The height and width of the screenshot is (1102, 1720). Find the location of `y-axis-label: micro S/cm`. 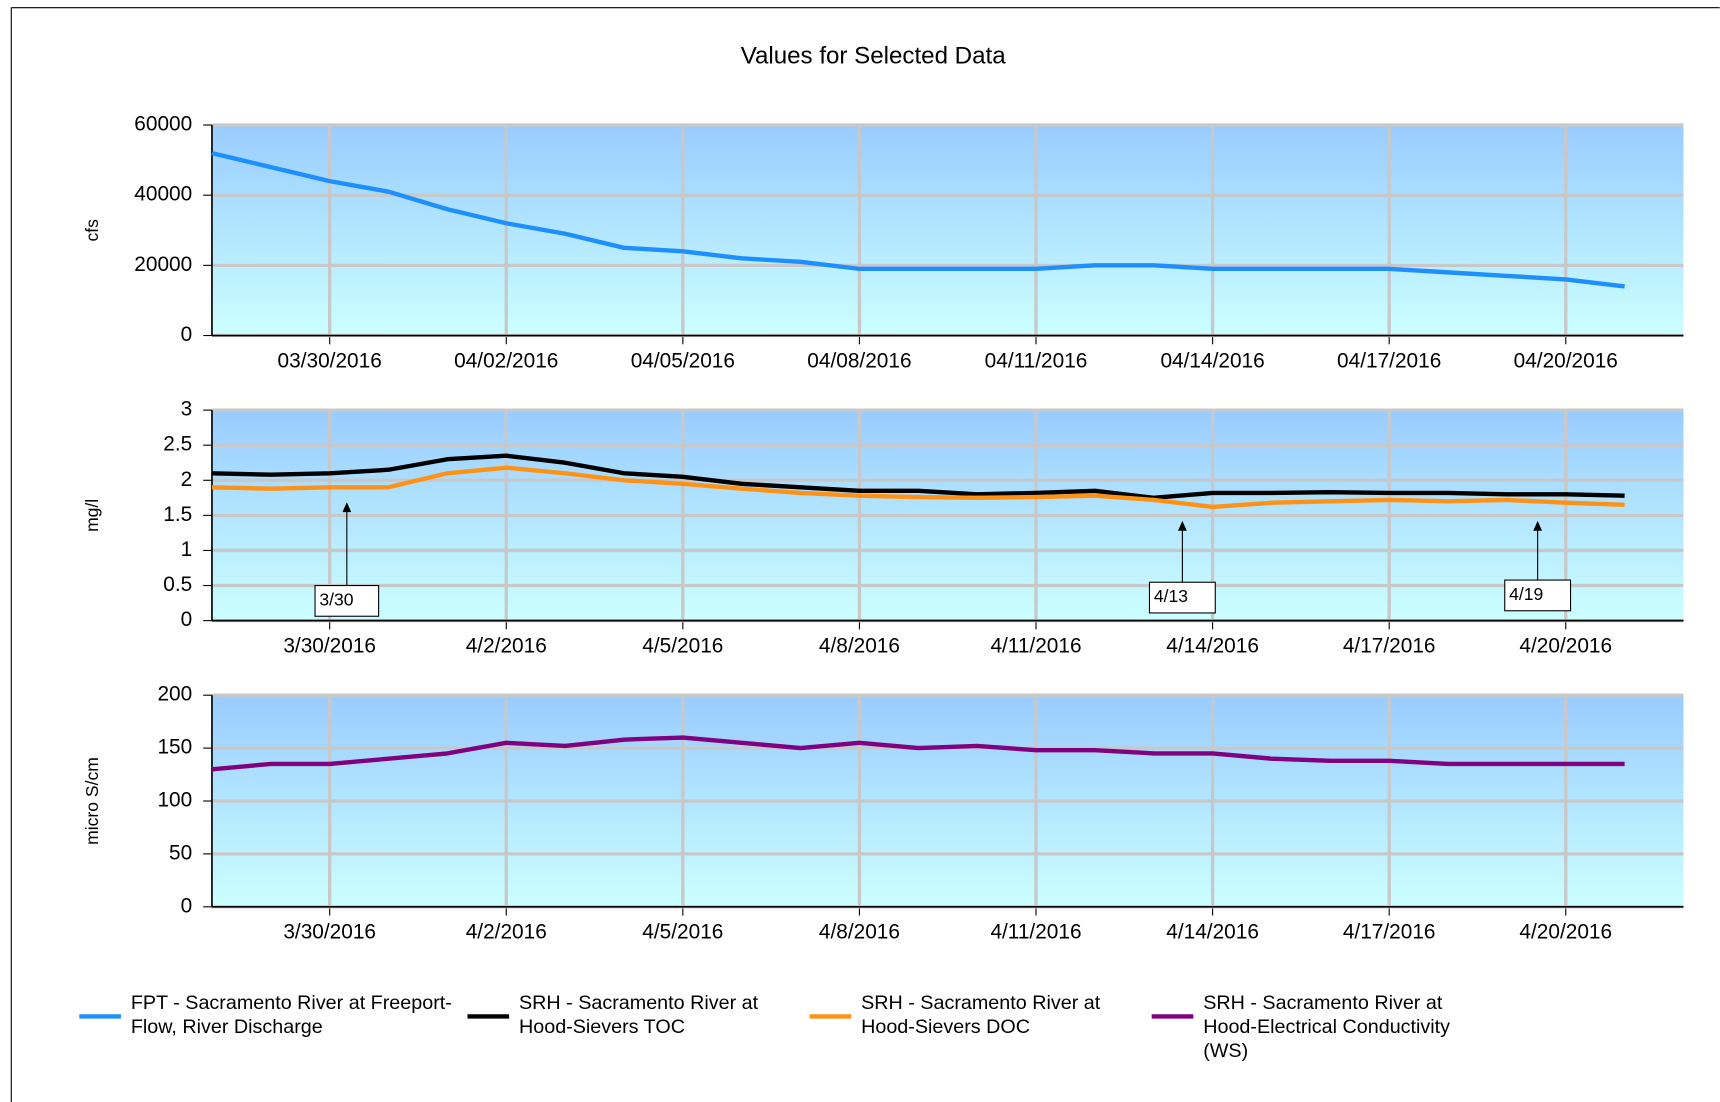

y-axis-label: micro S/cm is located at coordinates (92, 801).